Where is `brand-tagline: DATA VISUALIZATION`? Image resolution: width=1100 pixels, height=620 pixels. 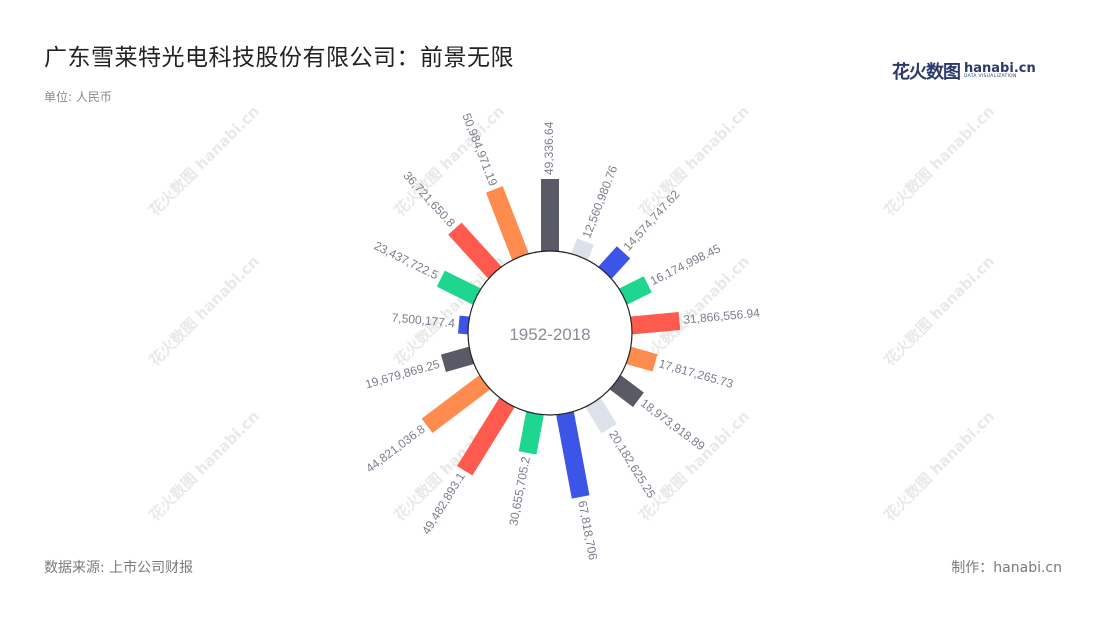 brand-tagline: DATA VISUALIZATION is located at coordinates (990, 77).